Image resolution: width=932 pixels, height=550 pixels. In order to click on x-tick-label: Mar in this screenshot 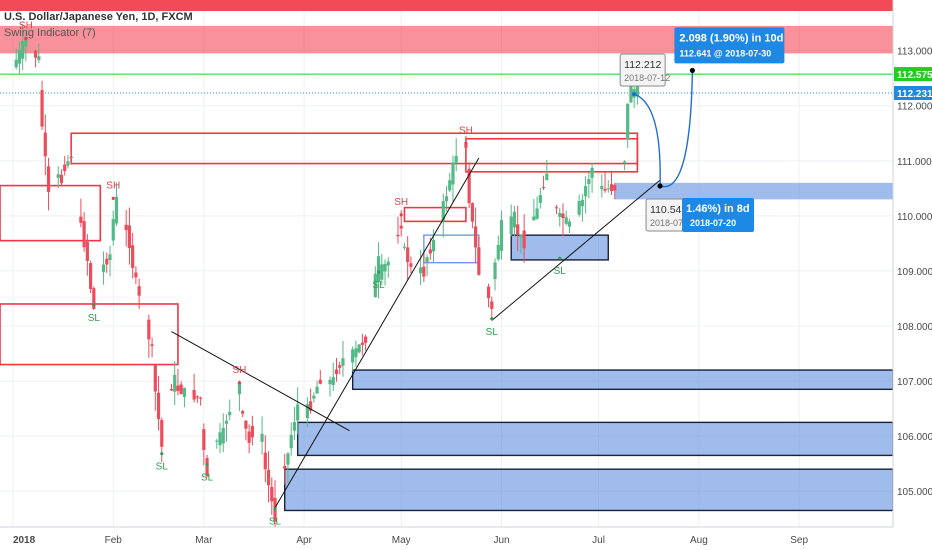, I will do `click(204, 540)`.